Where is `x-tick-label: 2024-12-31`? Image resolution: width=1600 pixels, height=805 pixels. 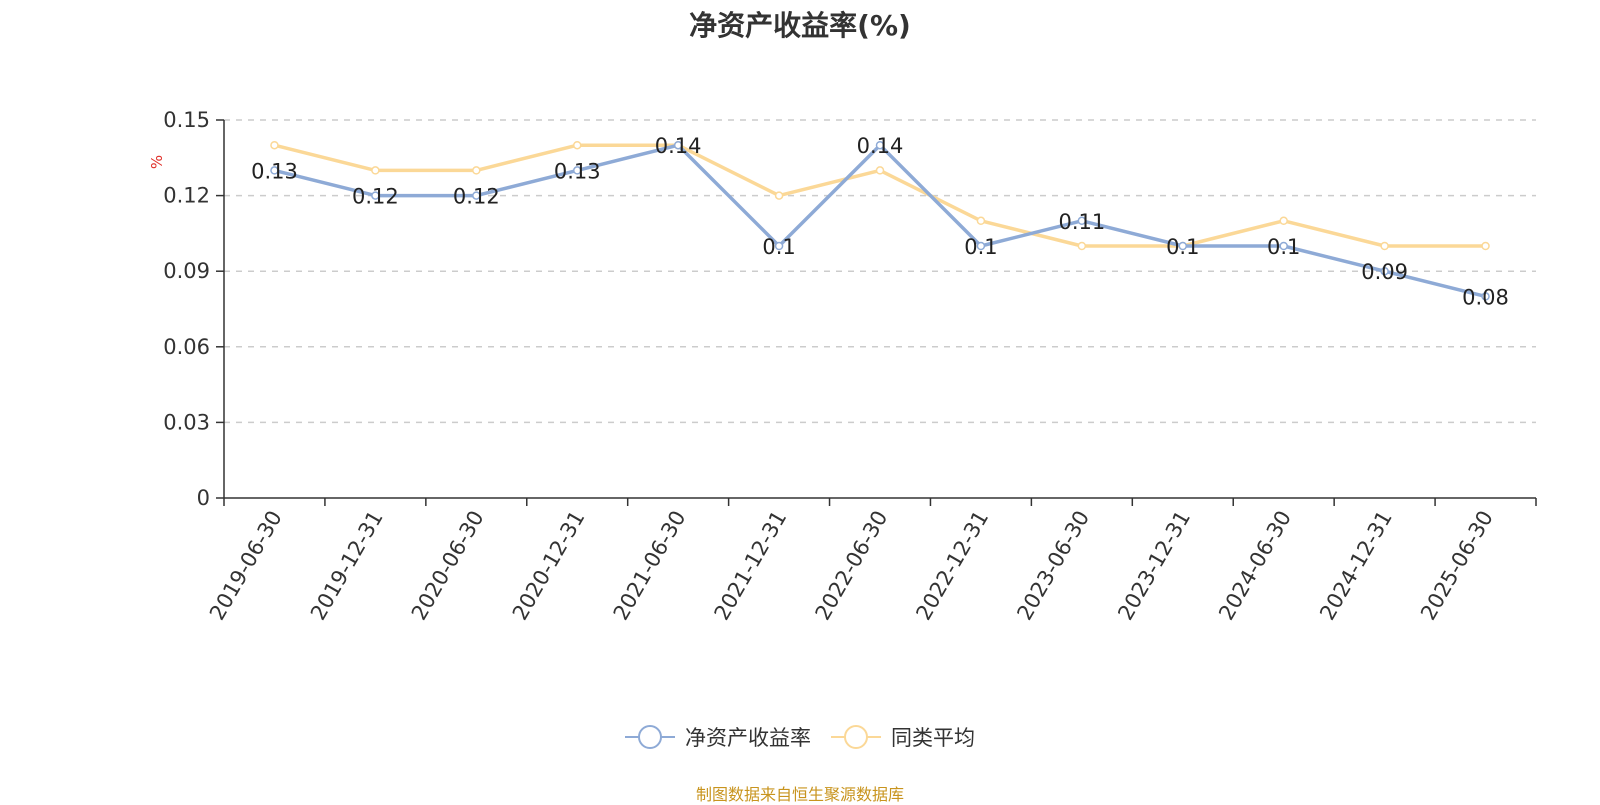
x-tick-label: 2024-12-31 is located at coordinates (1356, 566).